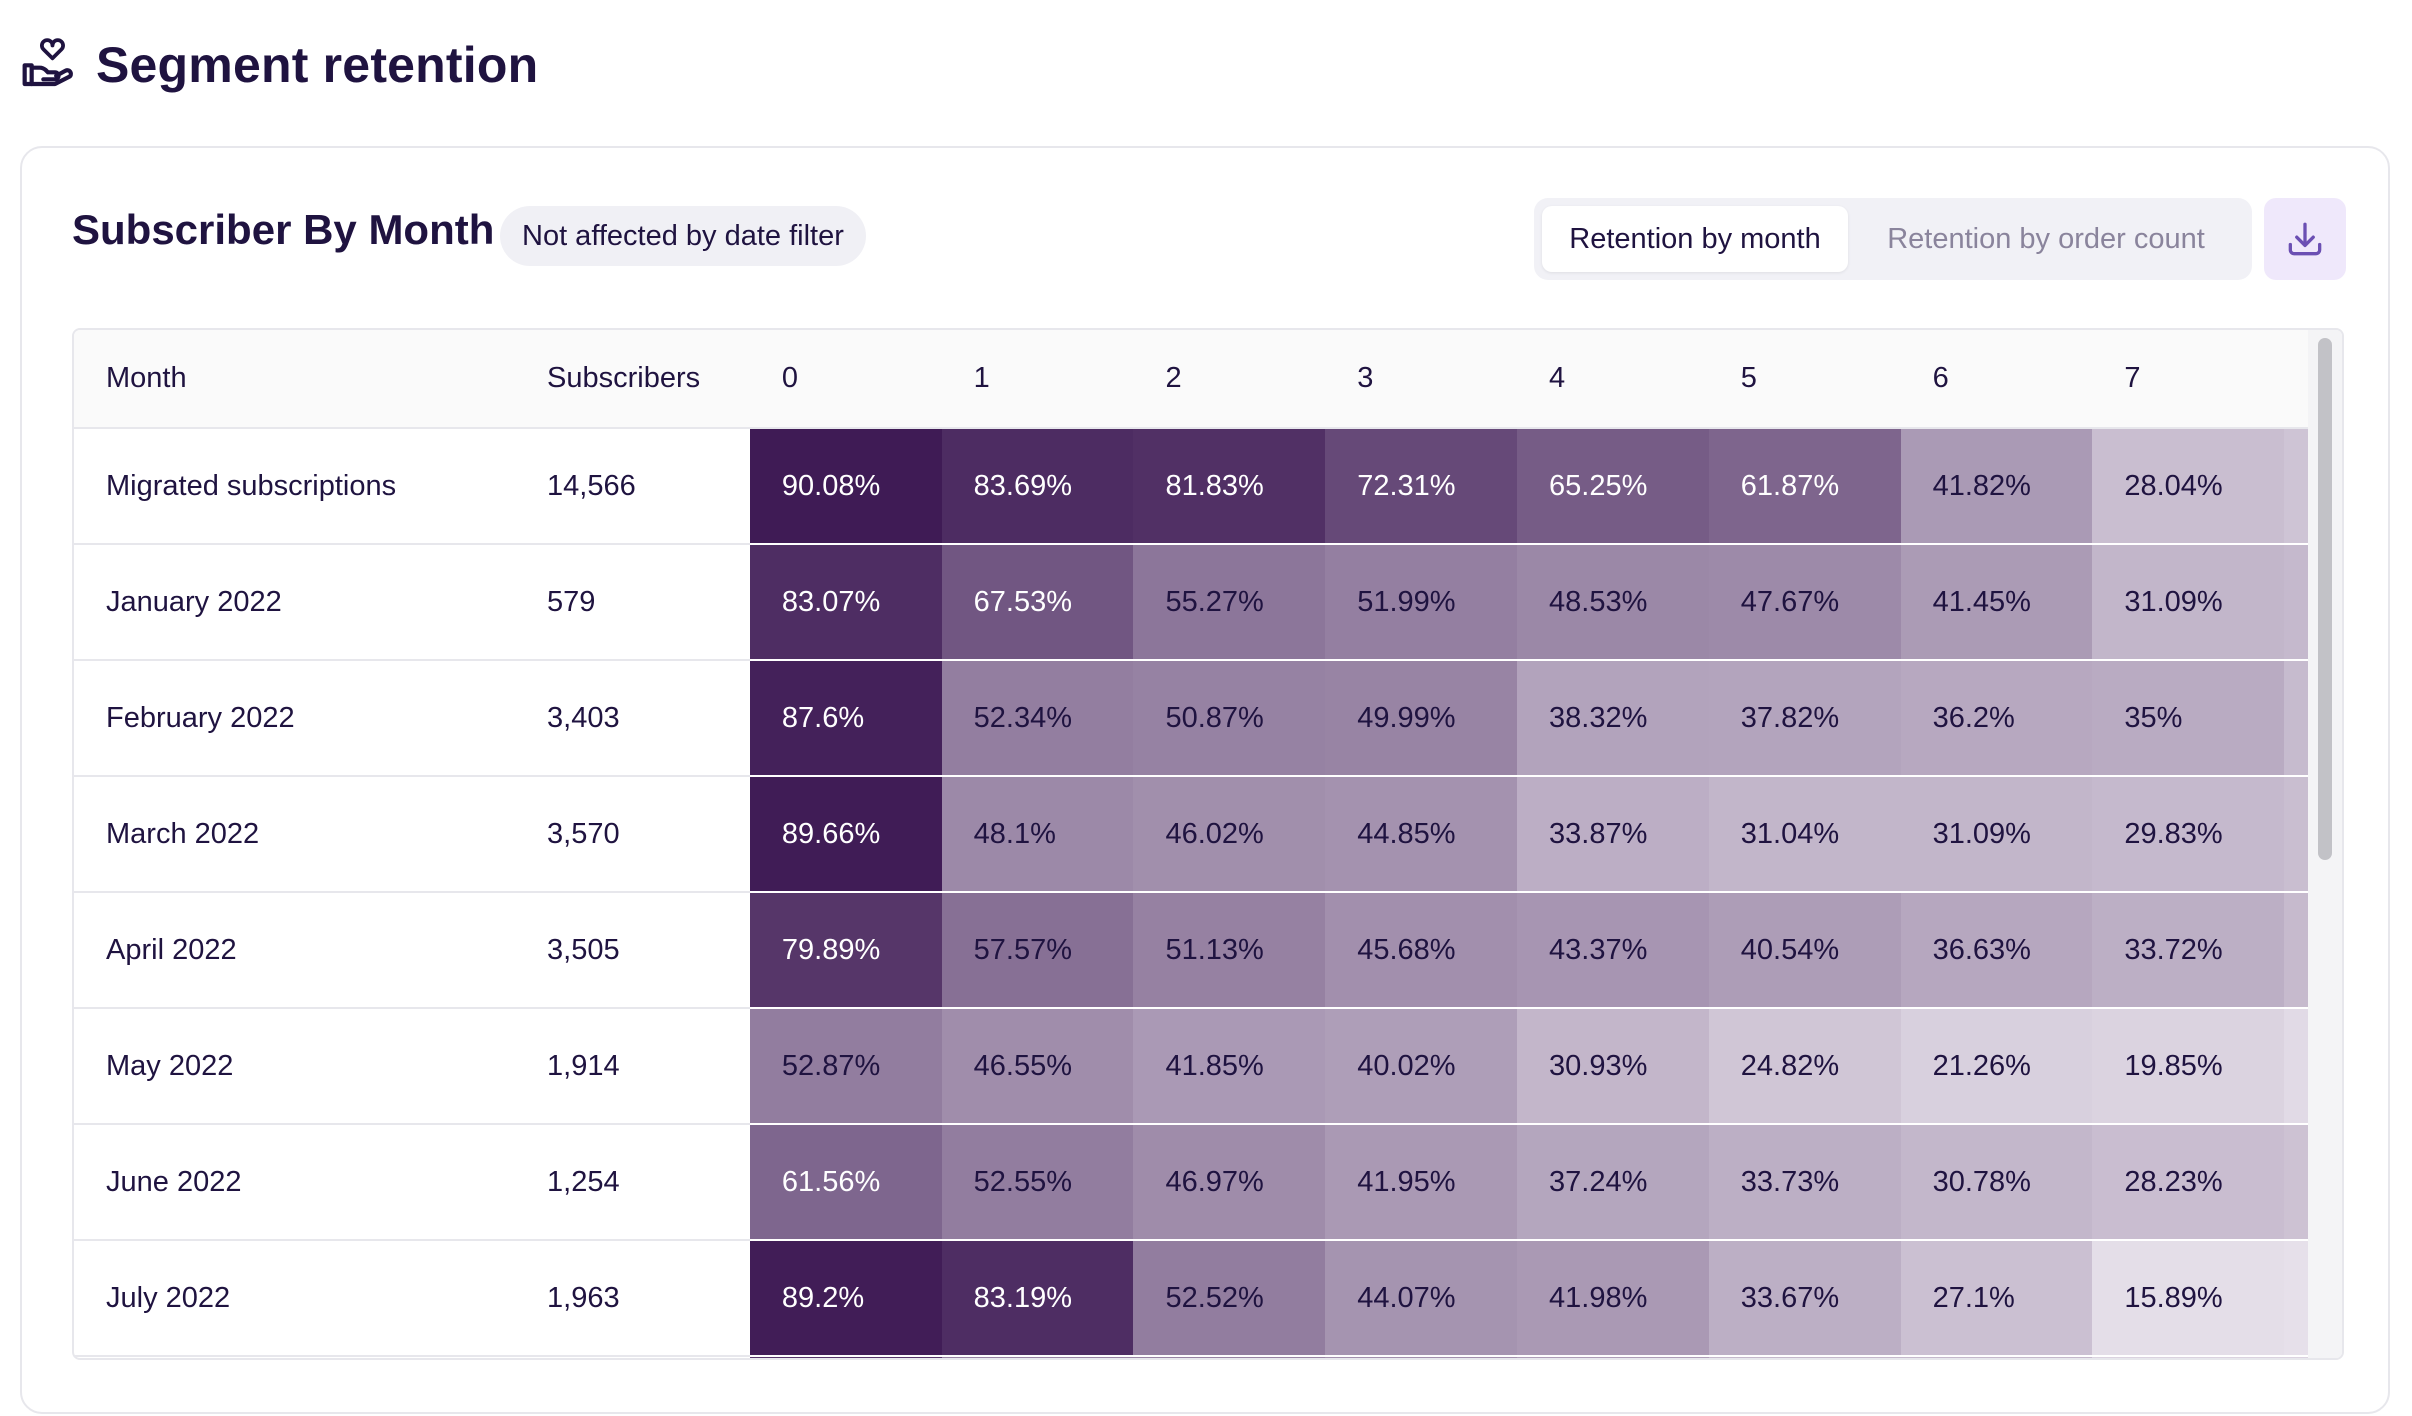 This screenshot has width=2412, height=1416. I want to click on retention-cell-8: 29.2, so click(2297, 718).